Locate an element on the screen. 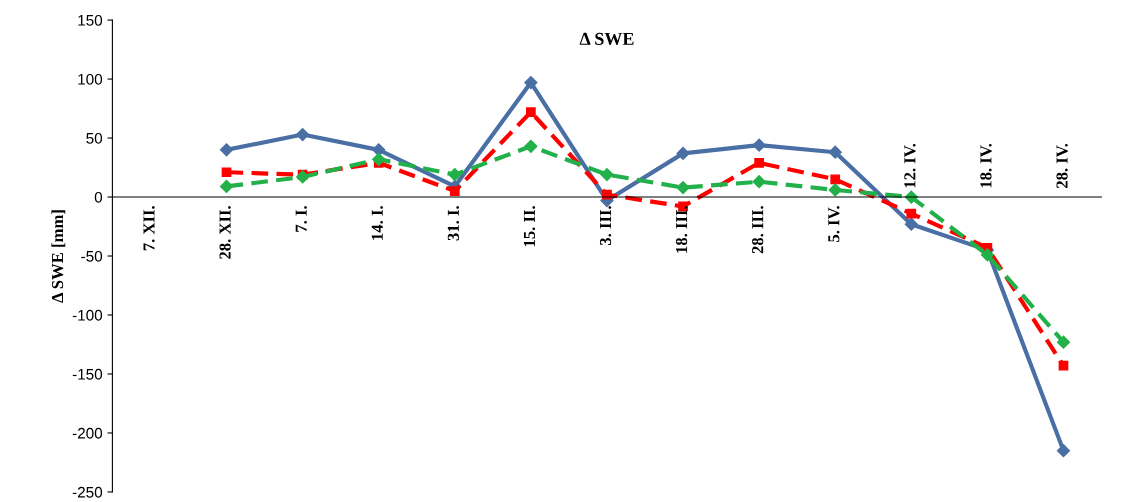  x-tick-label: 7. XII. is located at coordinates (149, 228).